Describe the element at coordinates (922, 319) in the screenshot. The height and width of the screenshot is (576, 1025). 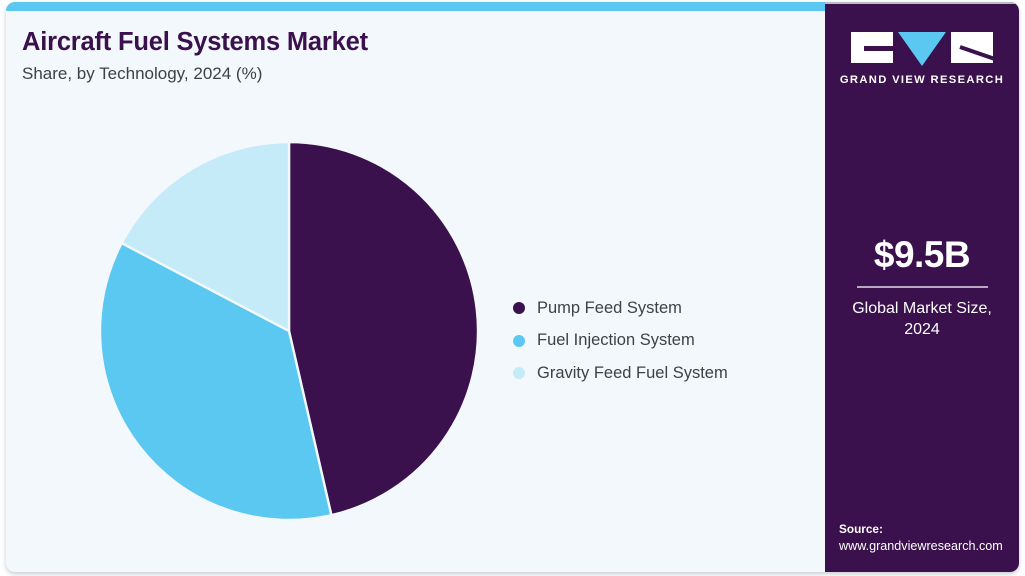
I see `market-size-label: Global Market Size, 2024` at that location.